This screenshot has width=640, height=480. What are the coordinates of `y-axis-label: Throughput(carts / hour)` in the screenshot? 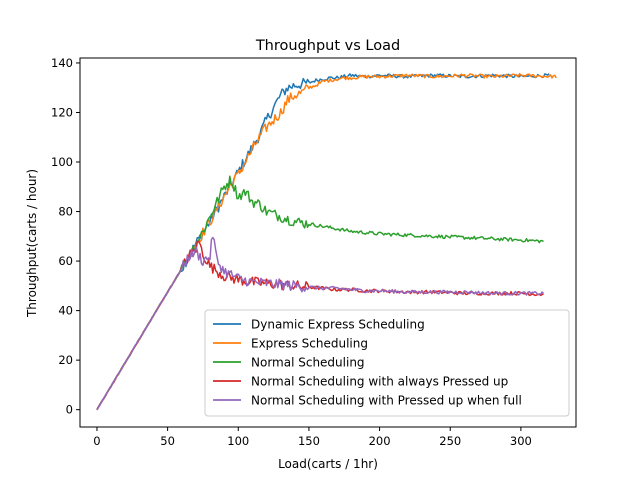 It's located at (32, 243).